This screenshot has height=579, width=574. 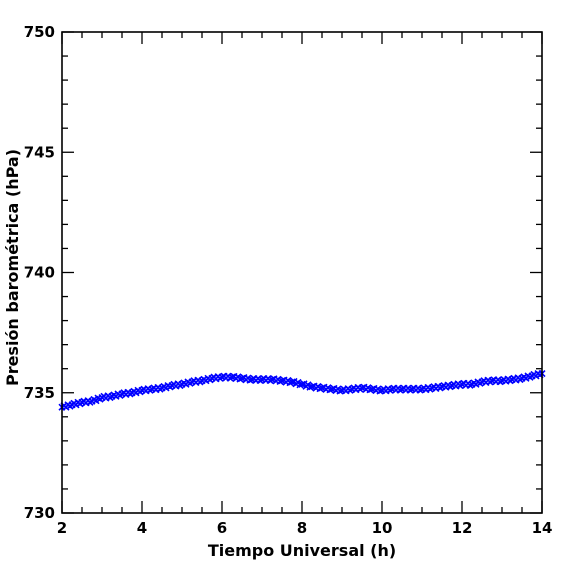 What do you see at coordinates (39, 513) in the screenshot?
I see `y-tick-label: 730` at bounding box center [39, 513].